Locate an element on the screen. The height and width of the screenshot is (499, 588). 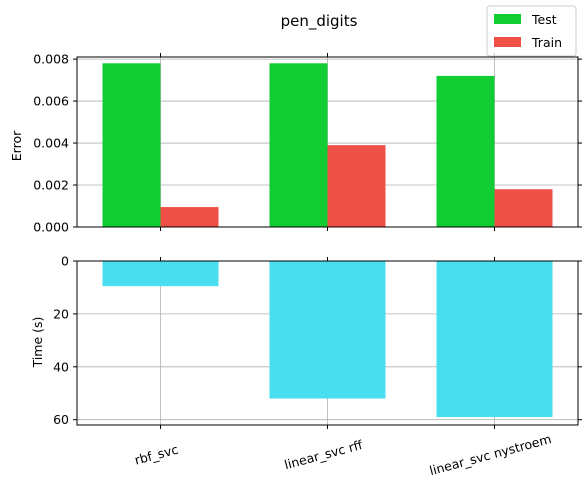
error-ytick-label: 0.006 is located at coordinates (51, 101).